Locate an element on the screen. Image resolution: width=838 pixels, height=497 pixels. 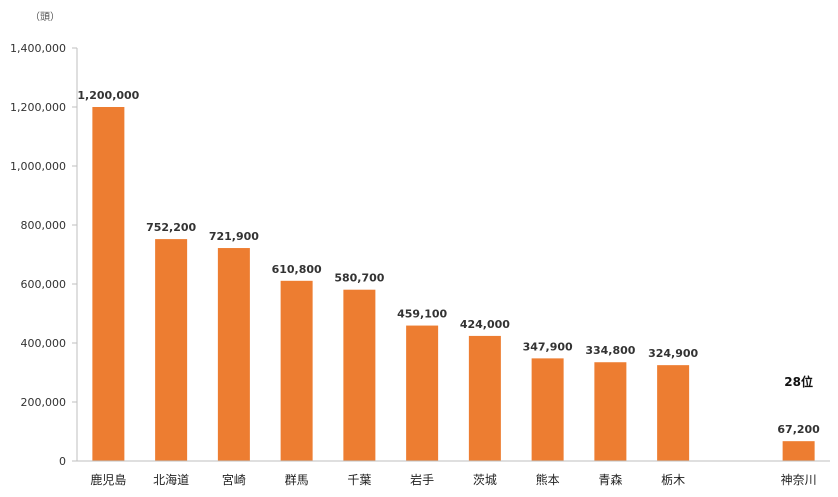
data-label: 610,800 is located at coordinates (297, 269).